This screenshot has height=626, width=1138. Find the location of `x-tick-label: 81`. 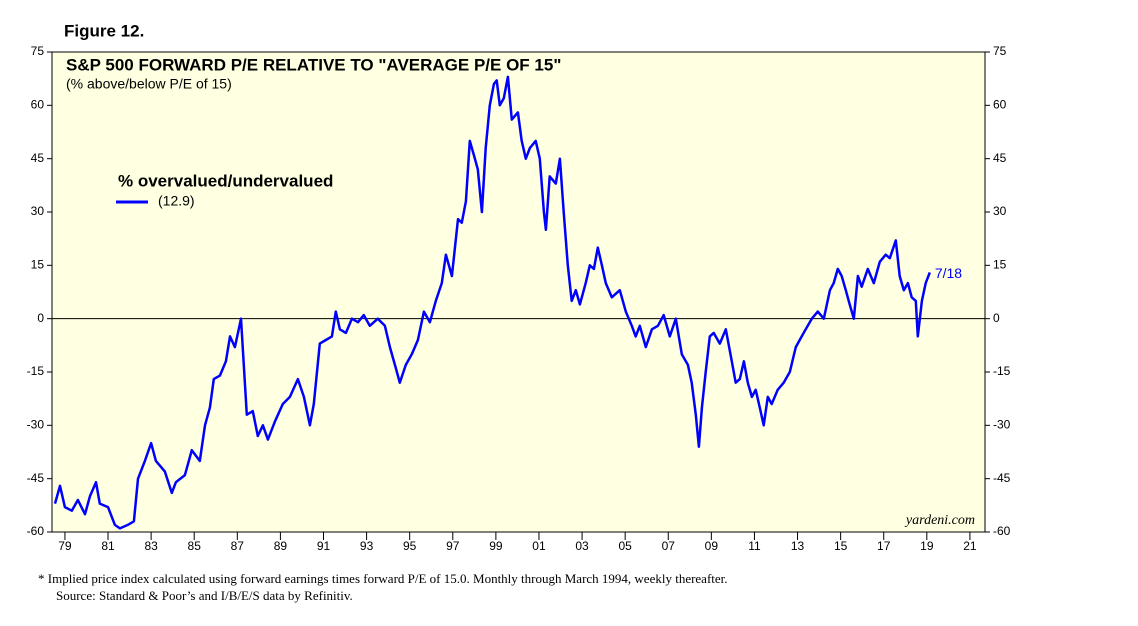

x-tick-label: 81 is located at coordinates (108, 546).